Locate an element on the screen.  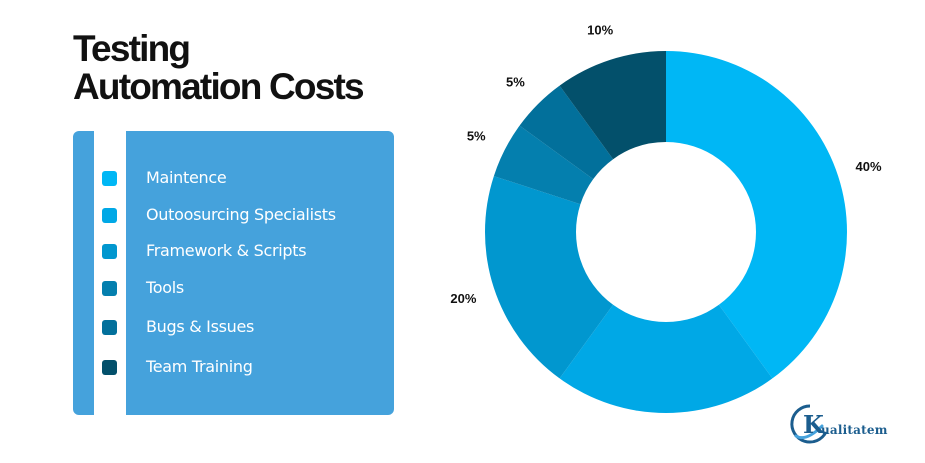
legend-label: Framework & Scripts is located at coordinates (226, 250).